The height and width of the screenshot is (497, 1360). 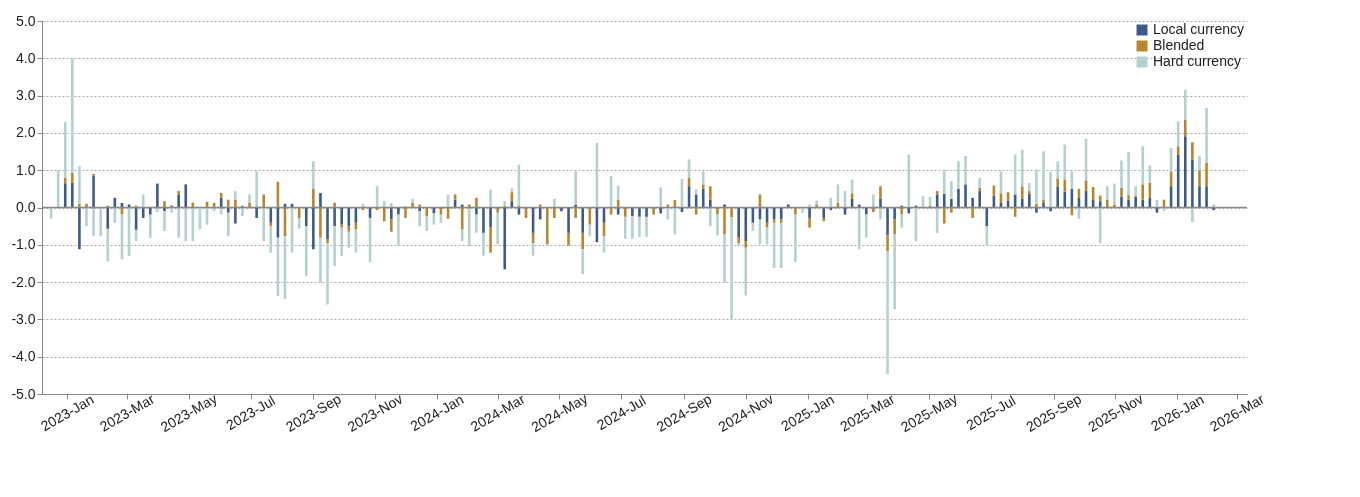 I want to click on y-tick-label: 2.0, so click(x=26, y=132).